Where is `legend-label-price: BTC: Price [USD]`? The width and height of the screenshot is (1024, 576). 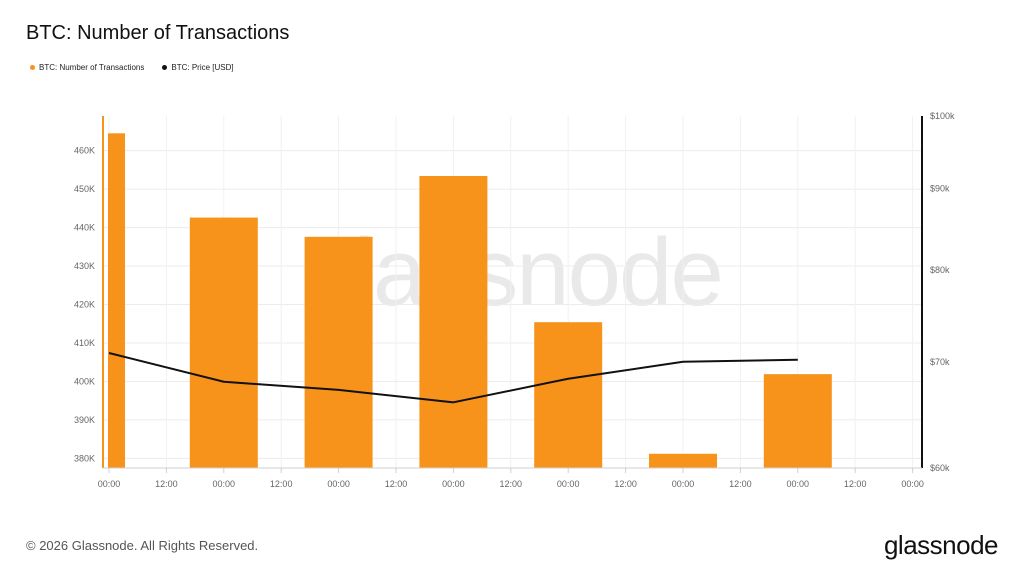 legend-label-price: BTC: Price [USD] is located at coordinates (202, 67).